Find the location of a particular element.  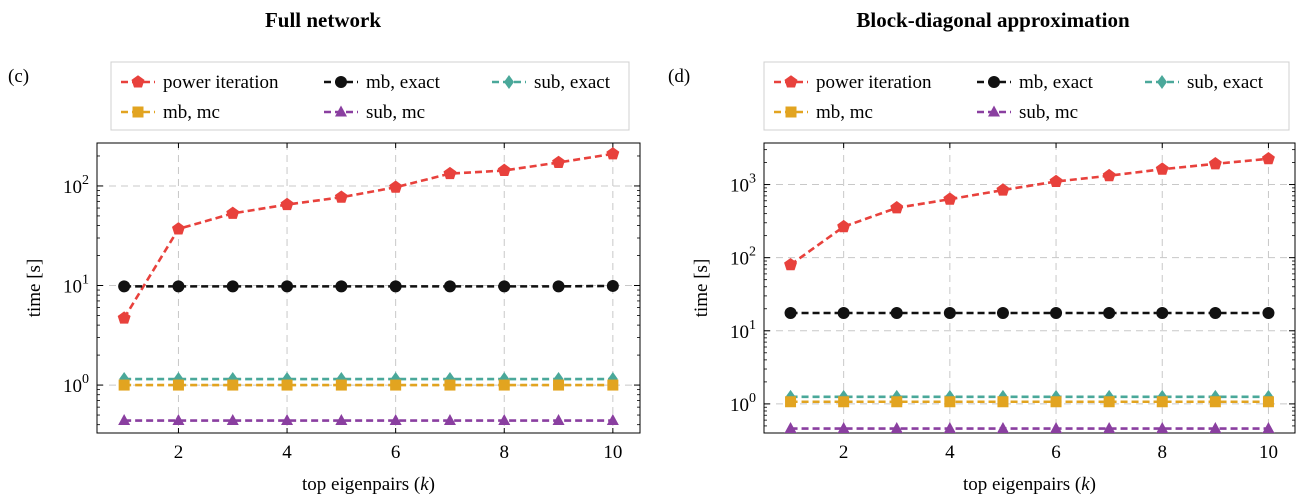

y-tick-label: 10⁰ is located at coordinates (743, 403).